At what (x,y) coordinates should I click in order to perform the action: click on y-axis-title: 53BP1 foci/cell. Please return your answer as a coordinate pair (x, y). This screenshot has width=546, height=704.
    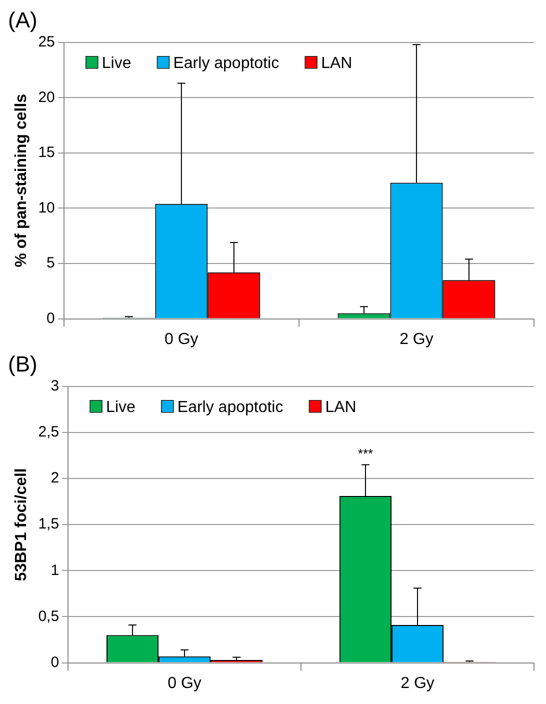
    Looking at the image, I should click on (21, 525).